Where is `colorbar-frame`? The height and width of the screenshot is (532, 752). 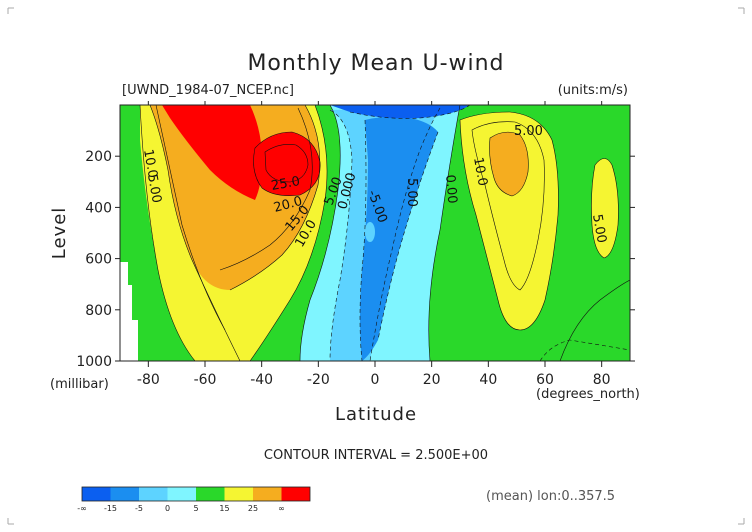
colorbar-frame is located at coordinates (196, 494).